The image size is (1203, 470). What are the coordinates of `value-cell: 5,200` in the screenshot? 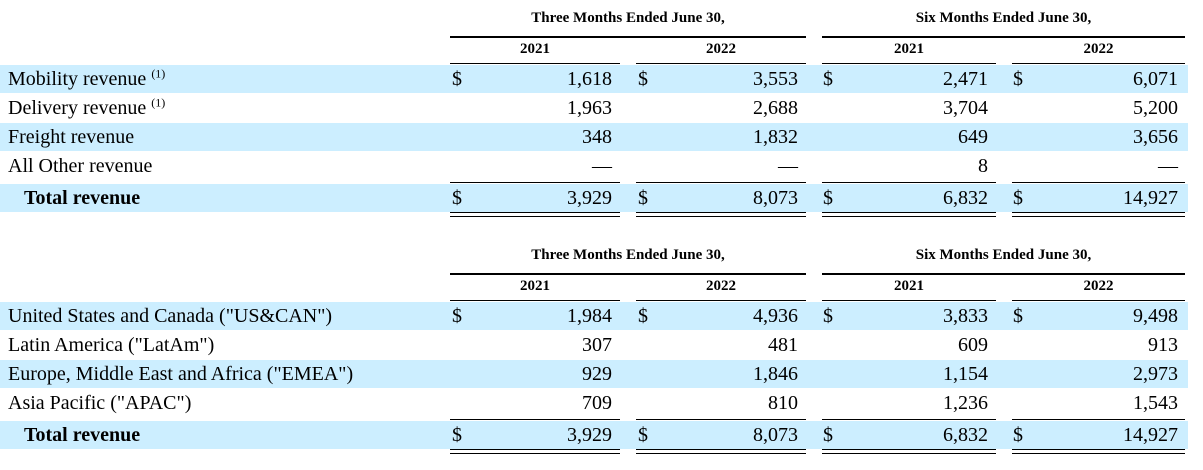 It's located at (1155, 108).